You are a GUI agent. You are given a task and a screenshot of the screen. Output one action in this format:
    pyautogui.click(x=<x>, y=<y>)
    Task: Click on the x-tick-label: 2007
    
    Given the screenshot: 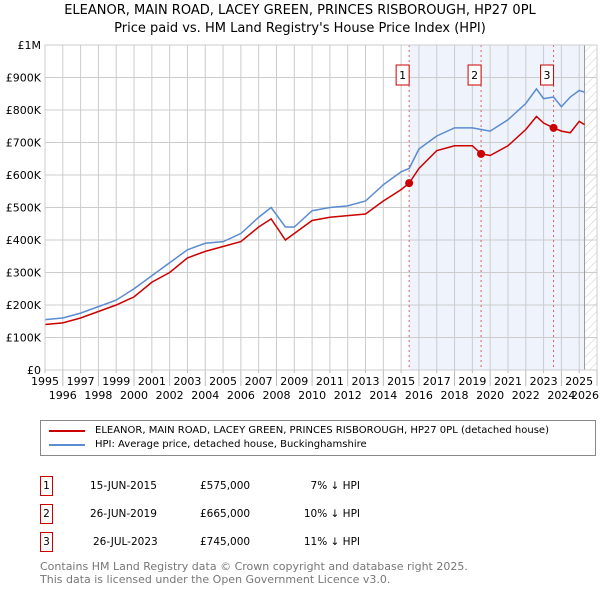 What is the action you would take?
    pyautogui.click(x=259, y=381)
    